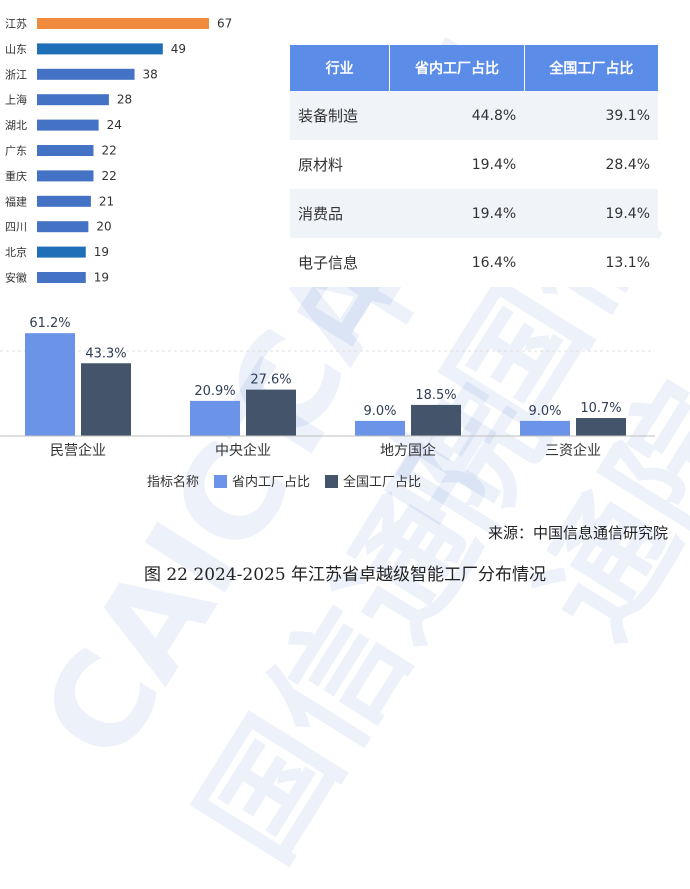 The image size is (690, 889). I want to click on enterprise-category-label: 民营企业, so click(78, 450).